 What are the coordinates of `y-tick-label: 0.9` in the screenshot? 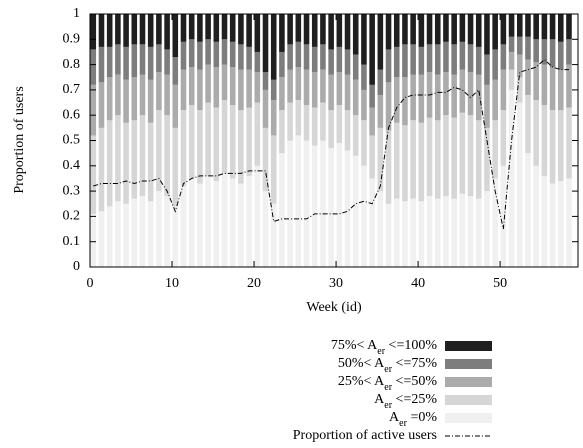 It's located at (72, 39).